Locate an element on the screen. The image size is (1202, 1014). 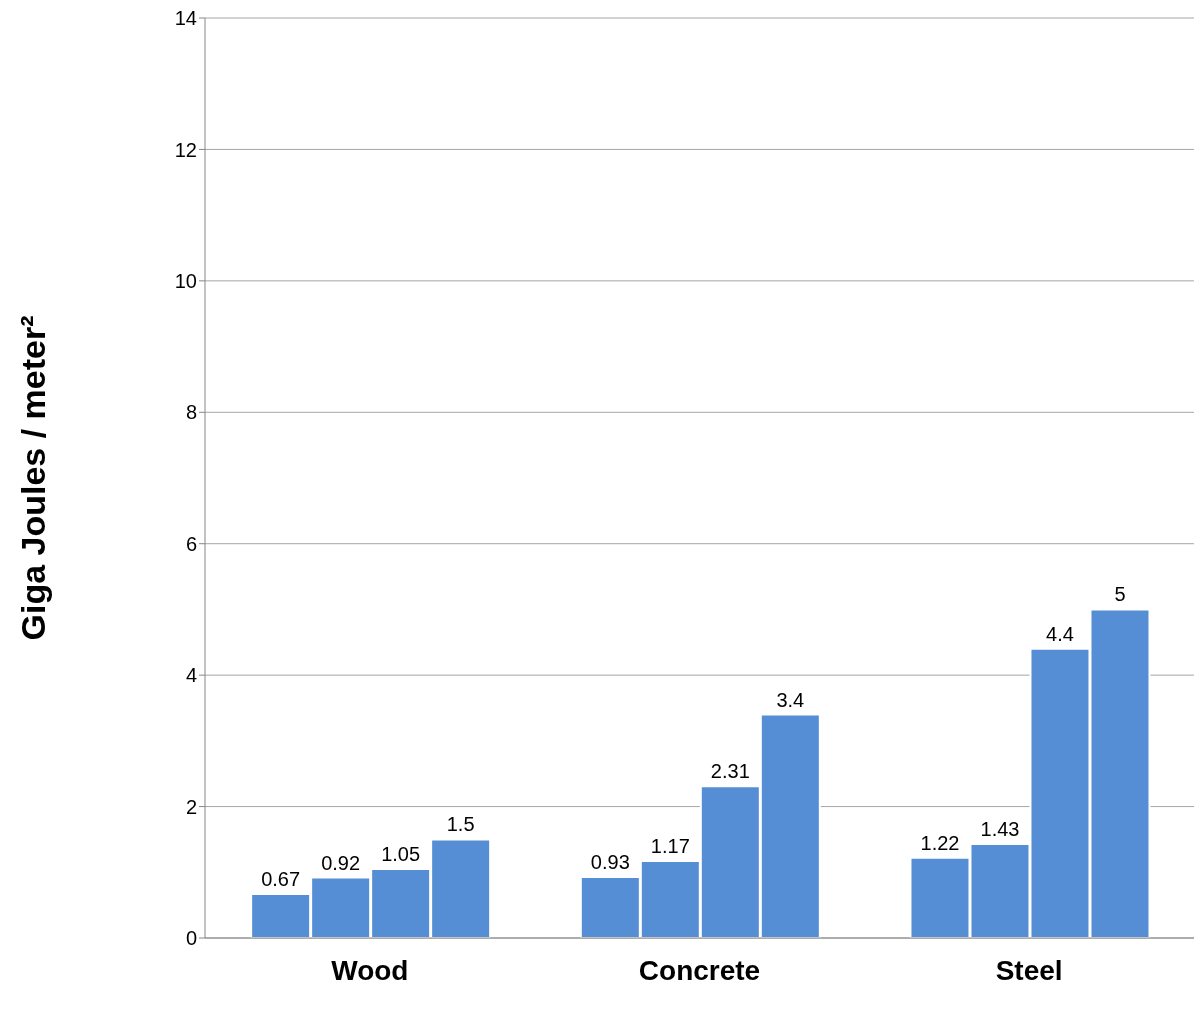
y-tick-label: 6 is located at coordinates (191, 543).